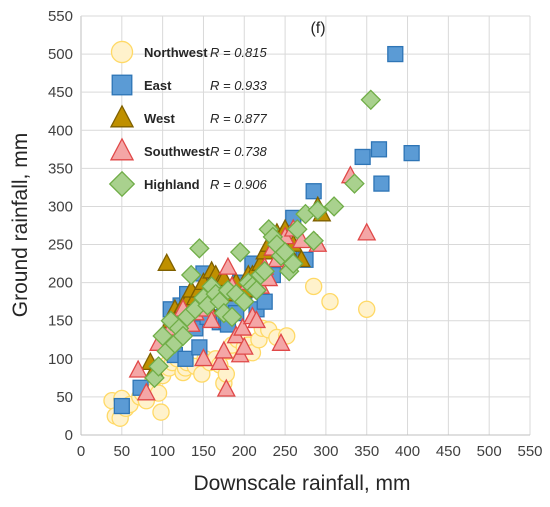 The height and width of the screenshot is (507, 550). I want to click on legend-marker-southwest, so click(122, 149).